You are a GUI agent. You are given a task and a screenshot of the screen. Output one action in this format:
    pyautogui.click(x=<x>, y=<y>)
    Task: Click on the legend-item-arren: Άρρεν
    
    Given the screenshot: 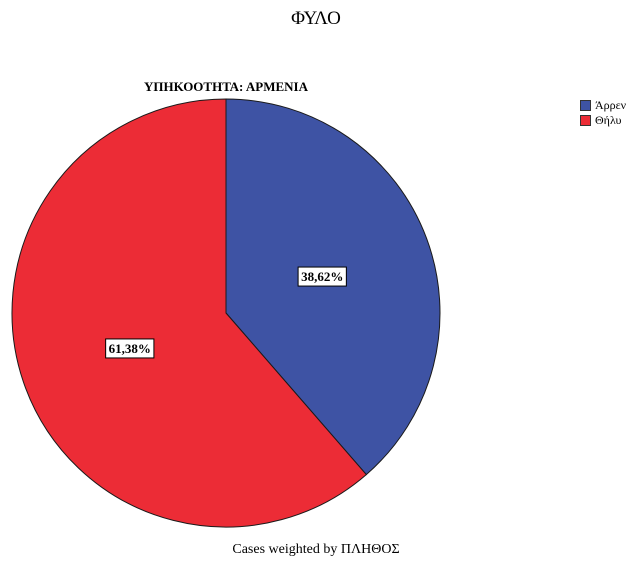 What is the action you would take?
    pyautogui.click(x=603, y=105)
    